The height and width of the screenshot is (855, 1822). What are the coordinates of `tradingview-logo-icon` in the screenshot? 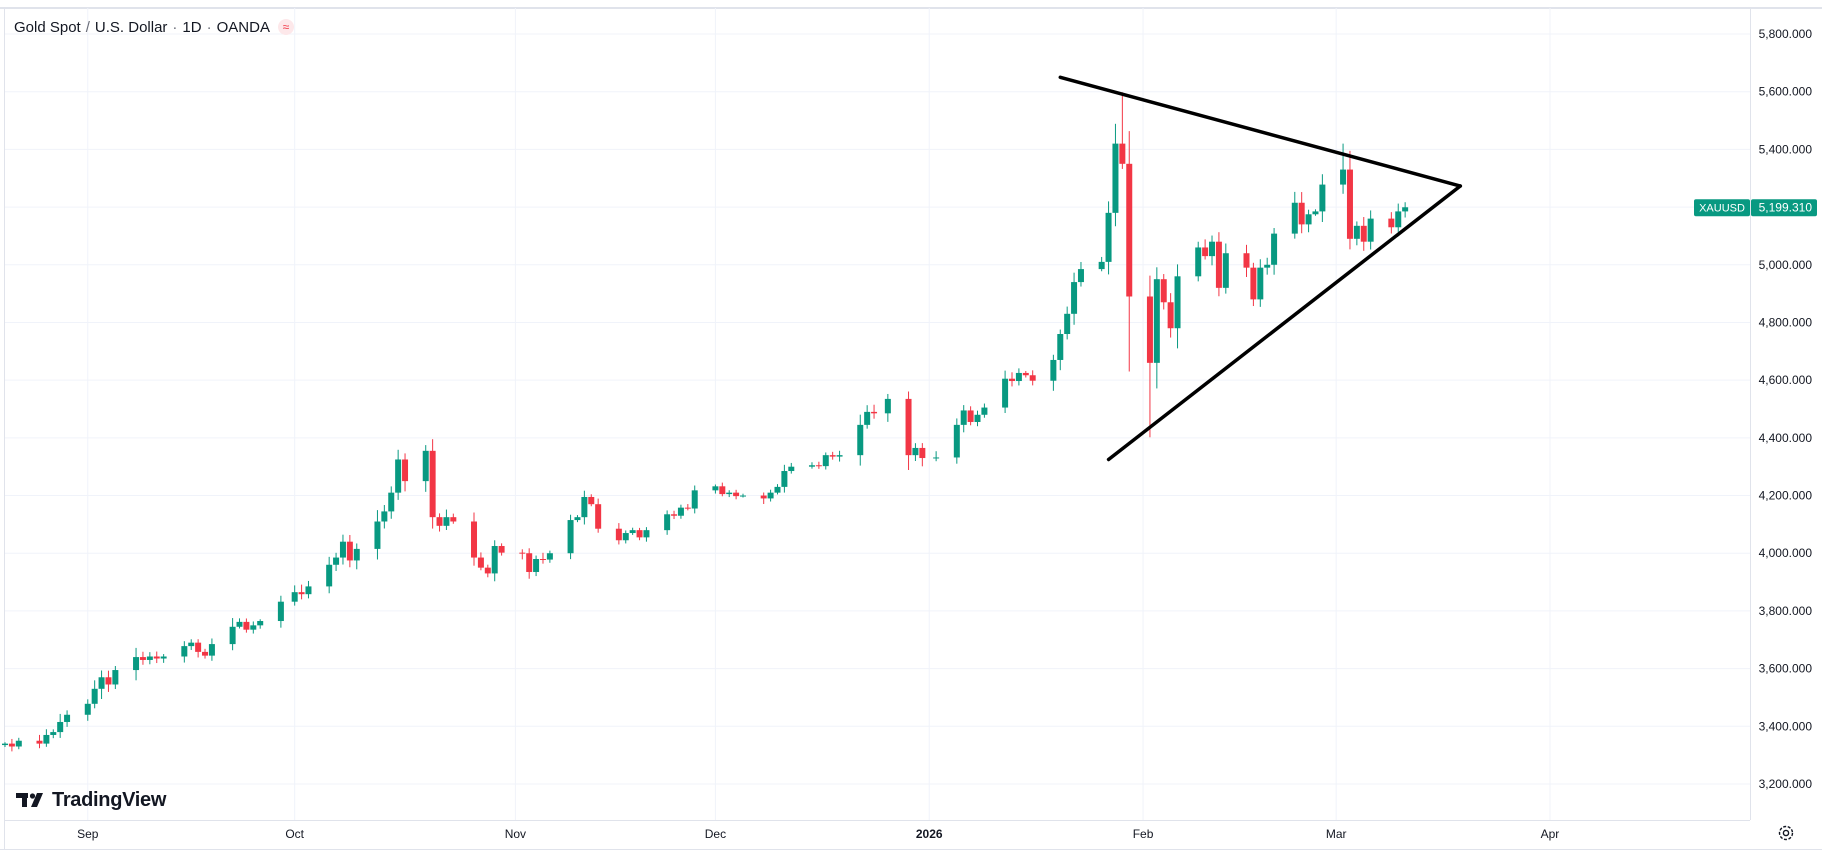 It's located at (29, 800).